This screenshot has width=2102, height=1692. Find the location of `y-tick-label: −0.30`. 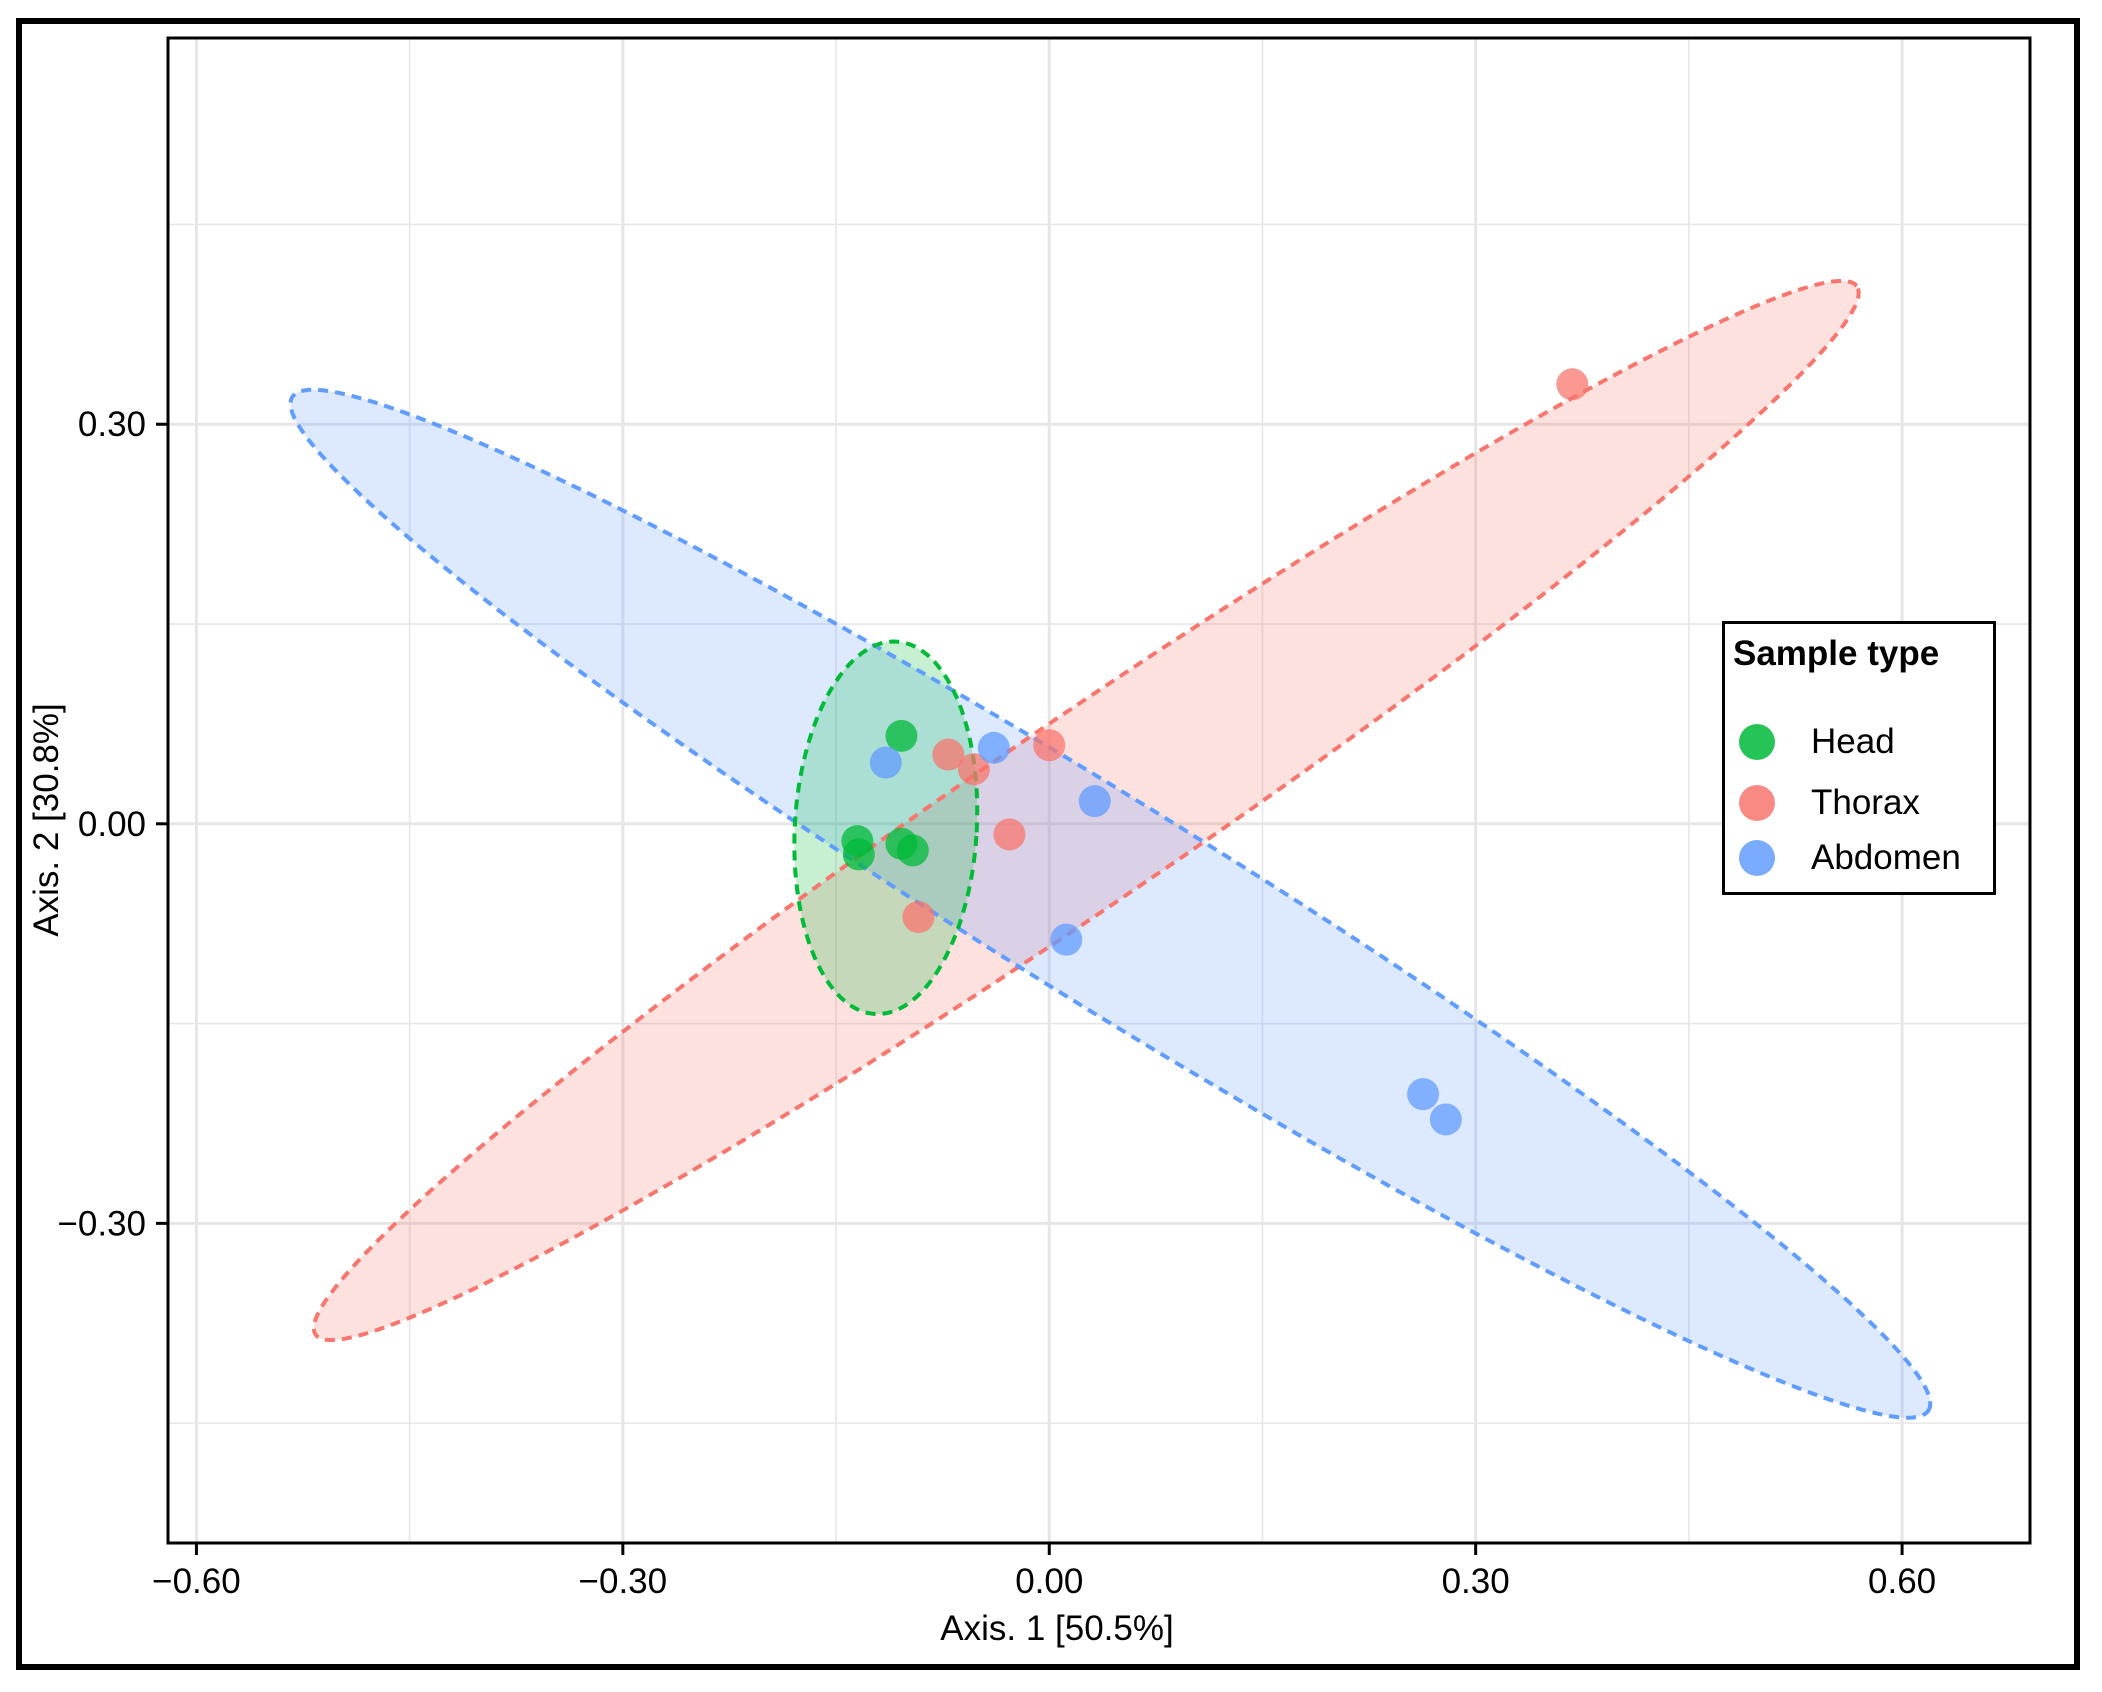

y-tick-label: −0.30 is located at coordinates (101, 1223).